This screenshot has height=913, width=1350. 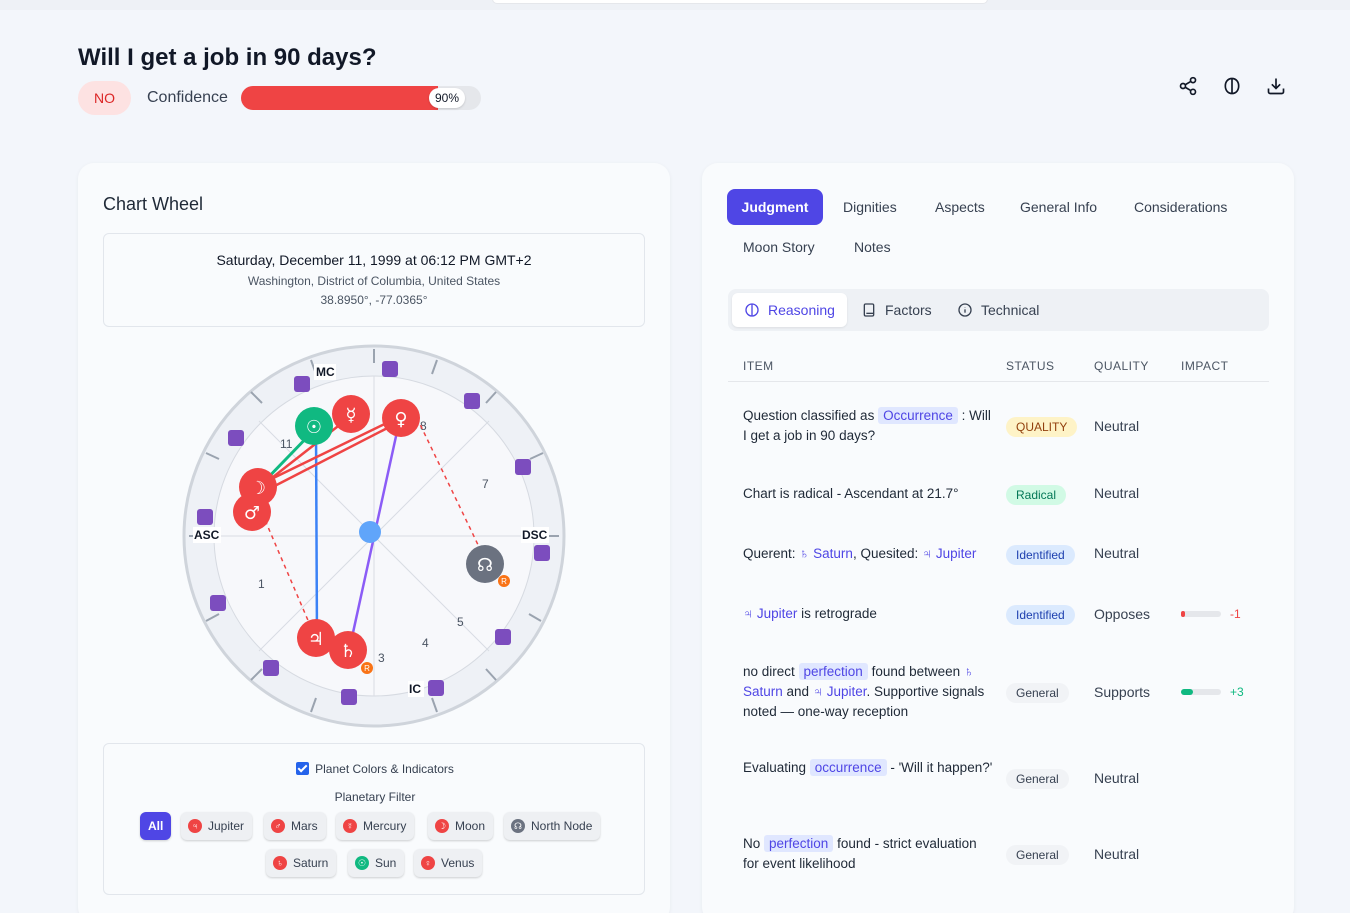 I want to click on status-badge: Radical, so click(x=1036, y=495).